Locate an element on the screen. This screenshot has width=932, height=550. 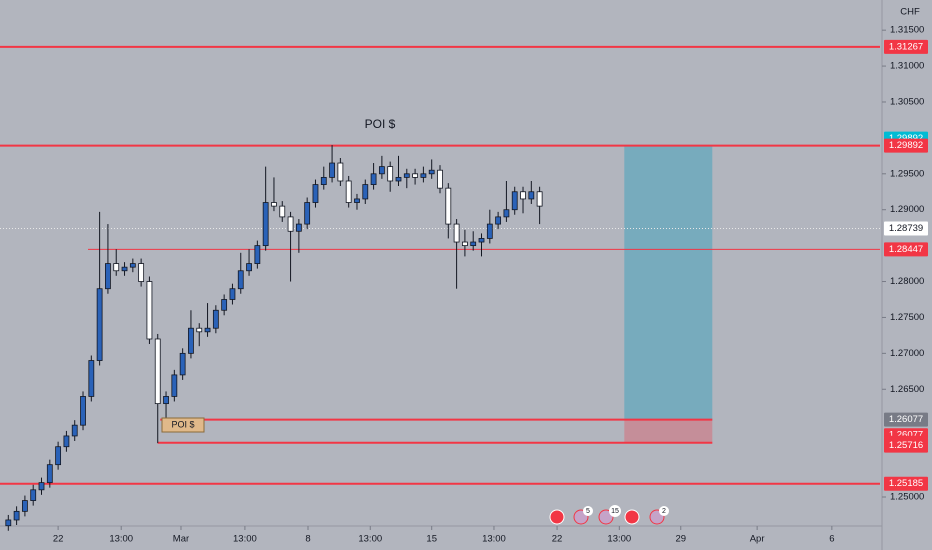
price-label: 1.28739 is located at coordinates (906, 228).